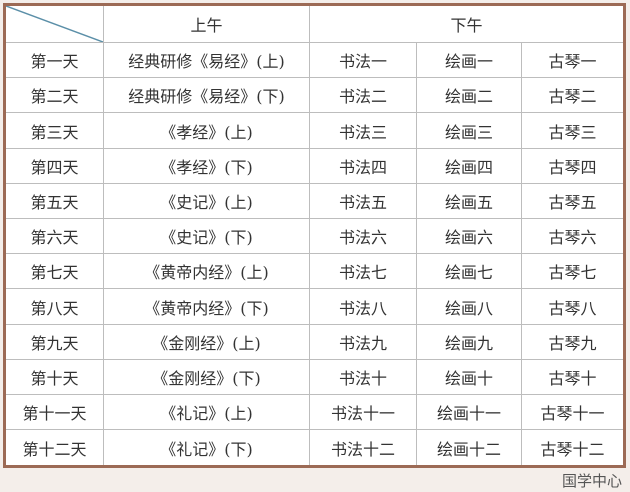  Describe the element at coordinates (54, 448) in the screenshot. I see `day-cell: 第十二天` at that location.